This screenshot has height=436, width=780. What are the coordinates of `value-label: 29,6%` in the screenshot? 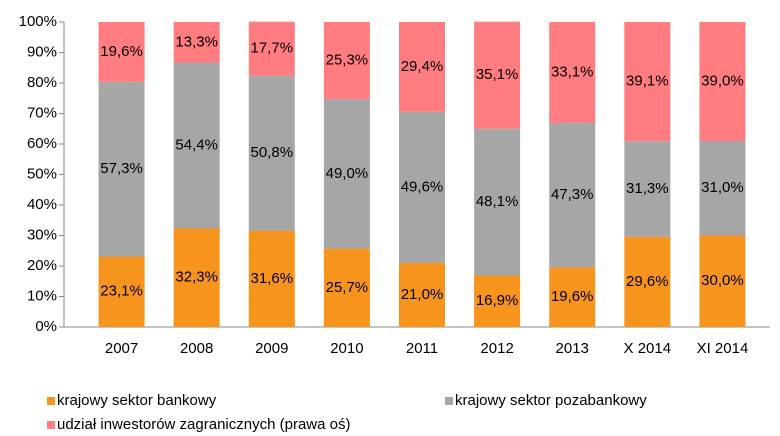 It's located at (647, 281).